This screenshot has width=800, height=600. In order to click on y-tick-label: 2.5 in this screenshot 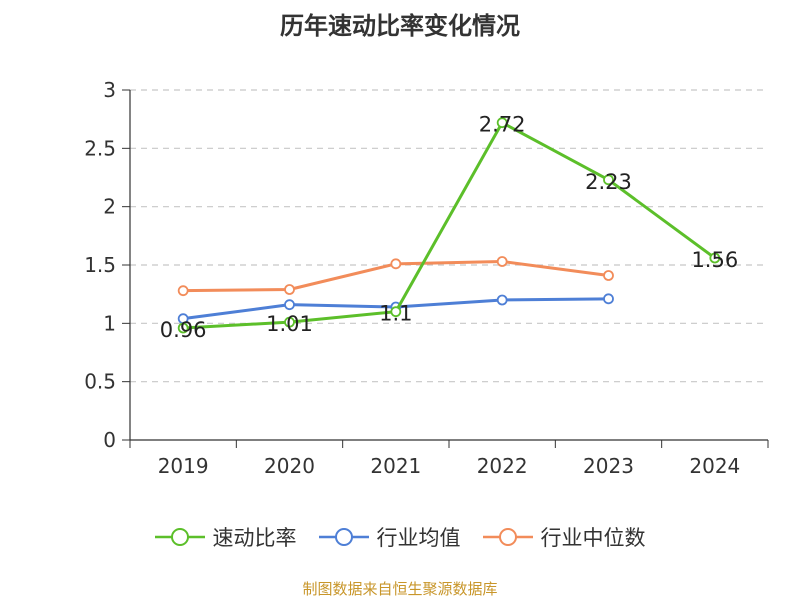, I will do `click(100, 148)`.